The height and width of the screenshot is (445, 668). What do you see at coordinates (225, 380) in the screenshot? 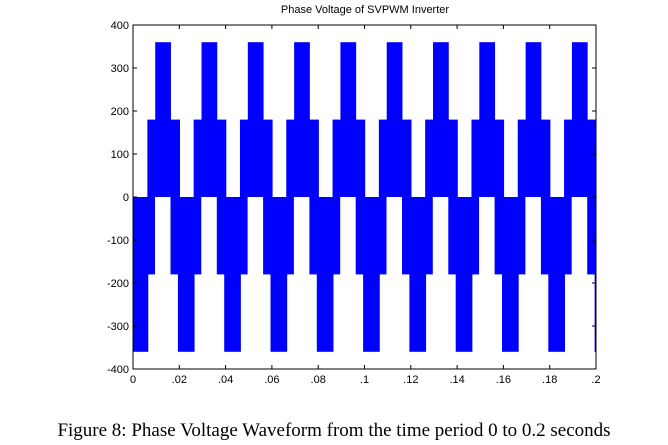
I see `x-tick-label: .04` at bounding box center [225, 380].